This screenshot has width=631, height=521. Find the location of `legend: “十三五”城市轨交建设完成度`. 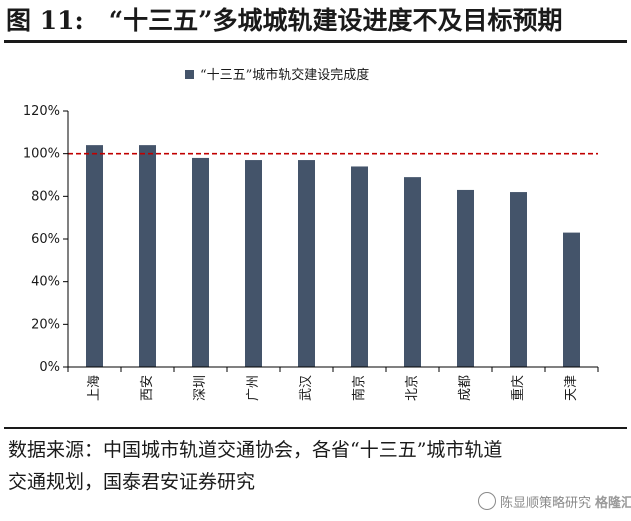

legend: “十三五”城市轨交建设完成度 is located at coordinates (277, 75).